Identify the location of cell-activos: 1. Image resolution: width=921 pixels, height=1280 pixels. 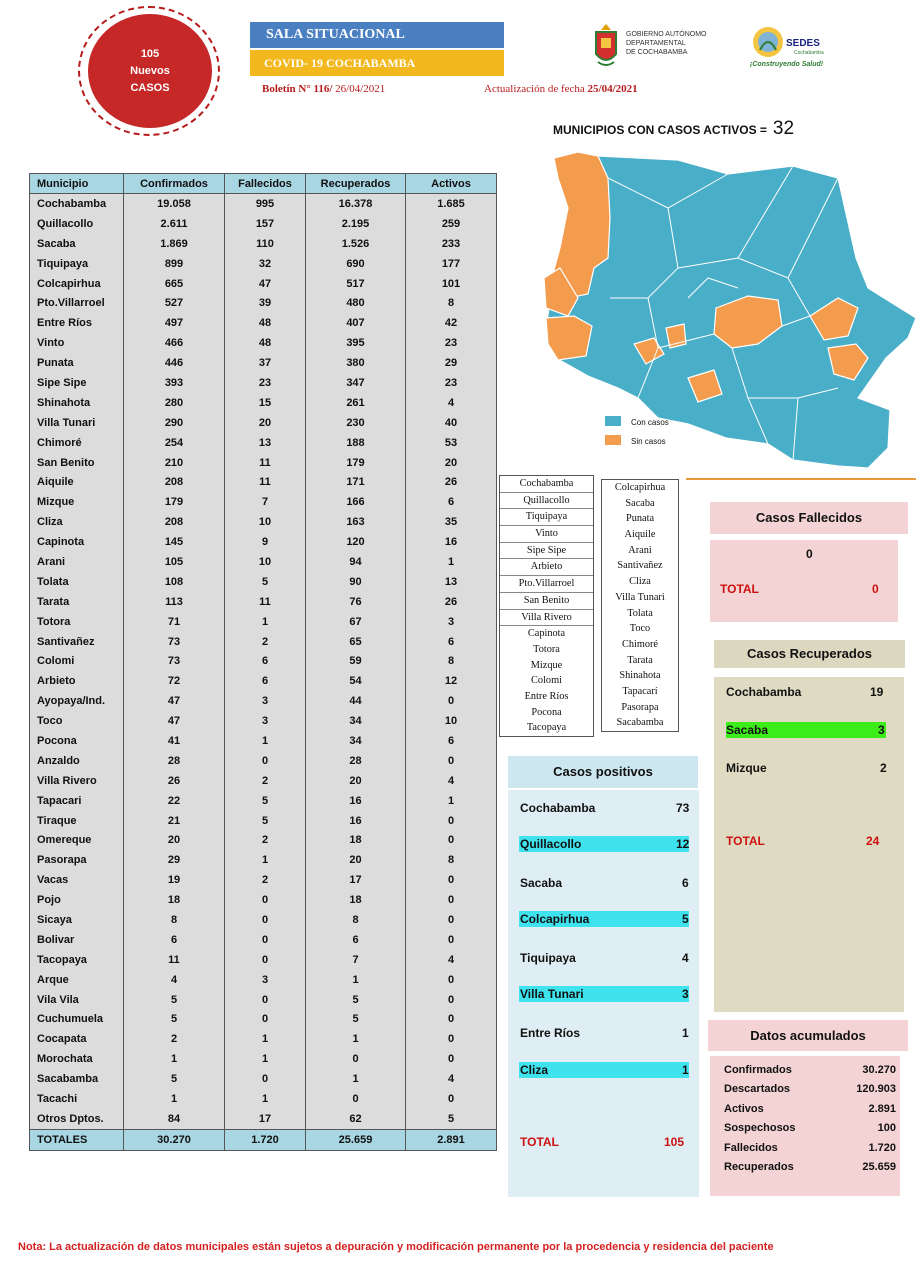
(451, 800).